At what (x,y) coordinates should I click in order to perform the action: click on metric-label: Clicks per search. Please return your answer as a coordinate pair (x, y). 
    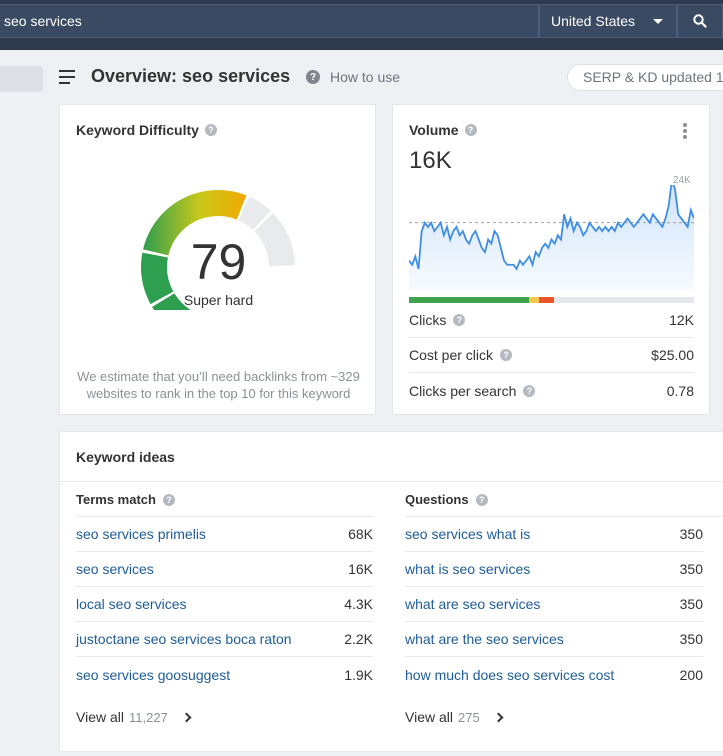
    Looking at the image, I should click on (463, 390).